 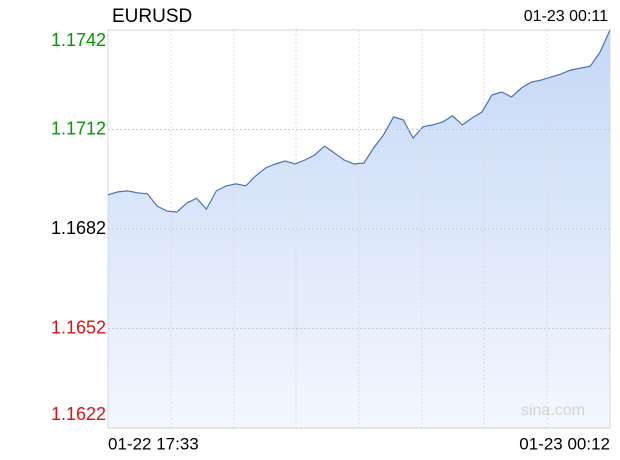 I want to click on y-tick-label: 1.1622, so click(x=78, y=414).